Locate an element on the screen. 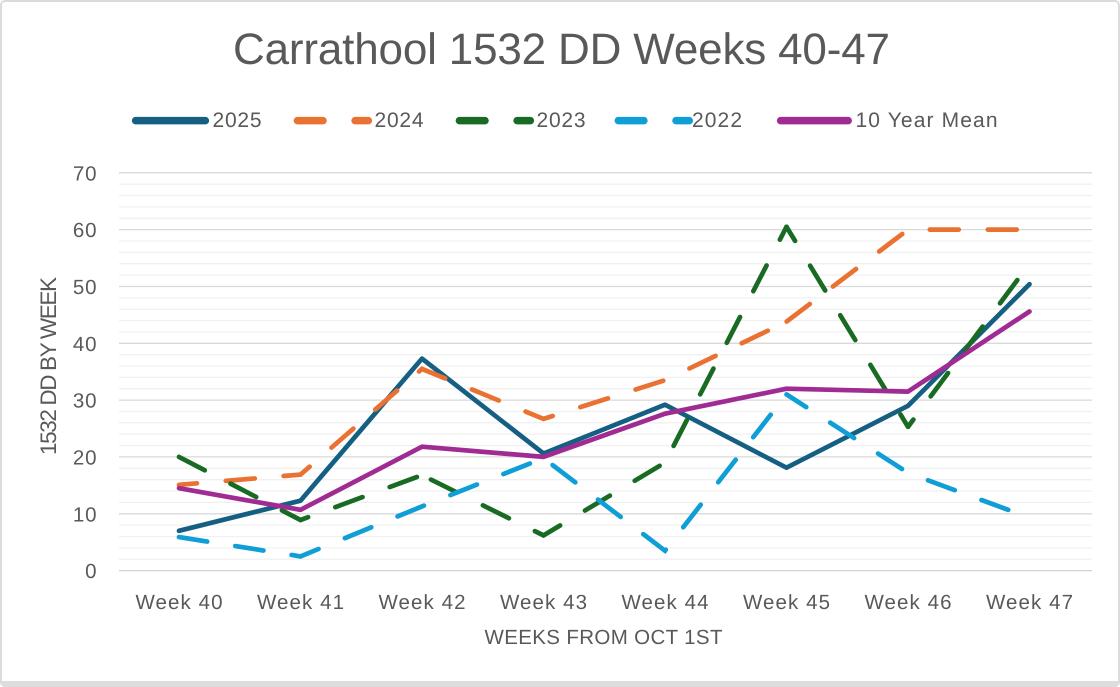 This screenshot has height=687, width=1120. svg-text: 10 Year Mean is located at coordinates (927, 120).